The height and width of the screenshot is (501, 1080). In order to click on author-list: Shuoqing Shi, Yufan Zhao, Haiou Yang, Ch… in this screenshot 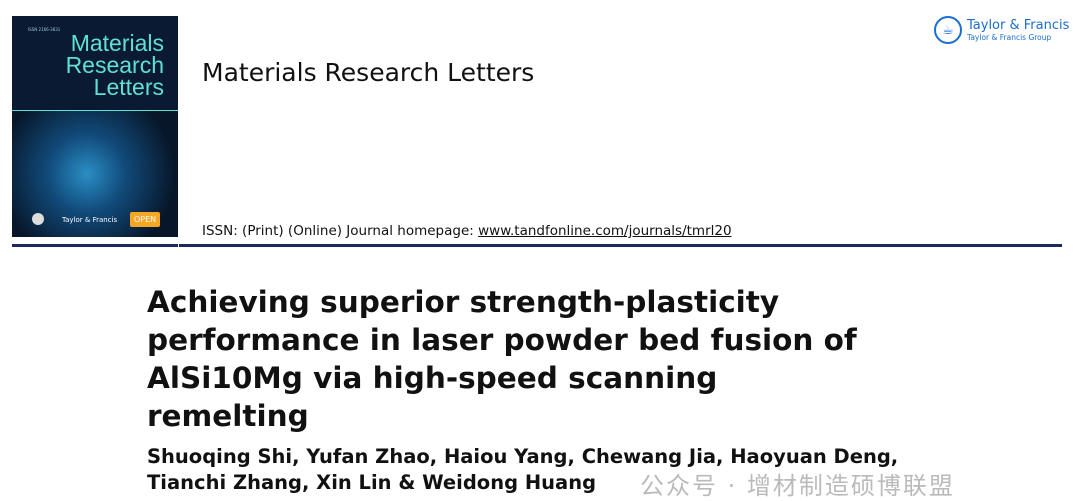, I will do `click(523, 469)`.